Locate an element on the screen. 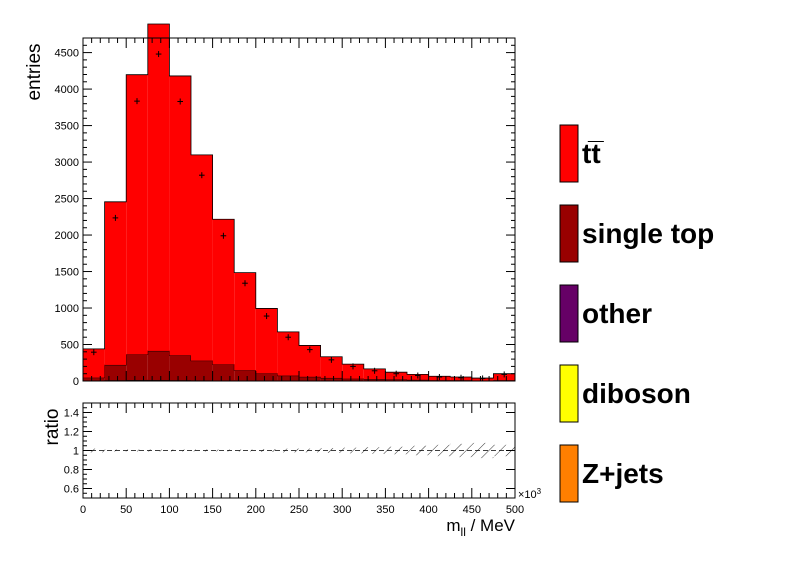  ratio-y-tick-label-4: 1.4 is located at coordinates (71, 414).